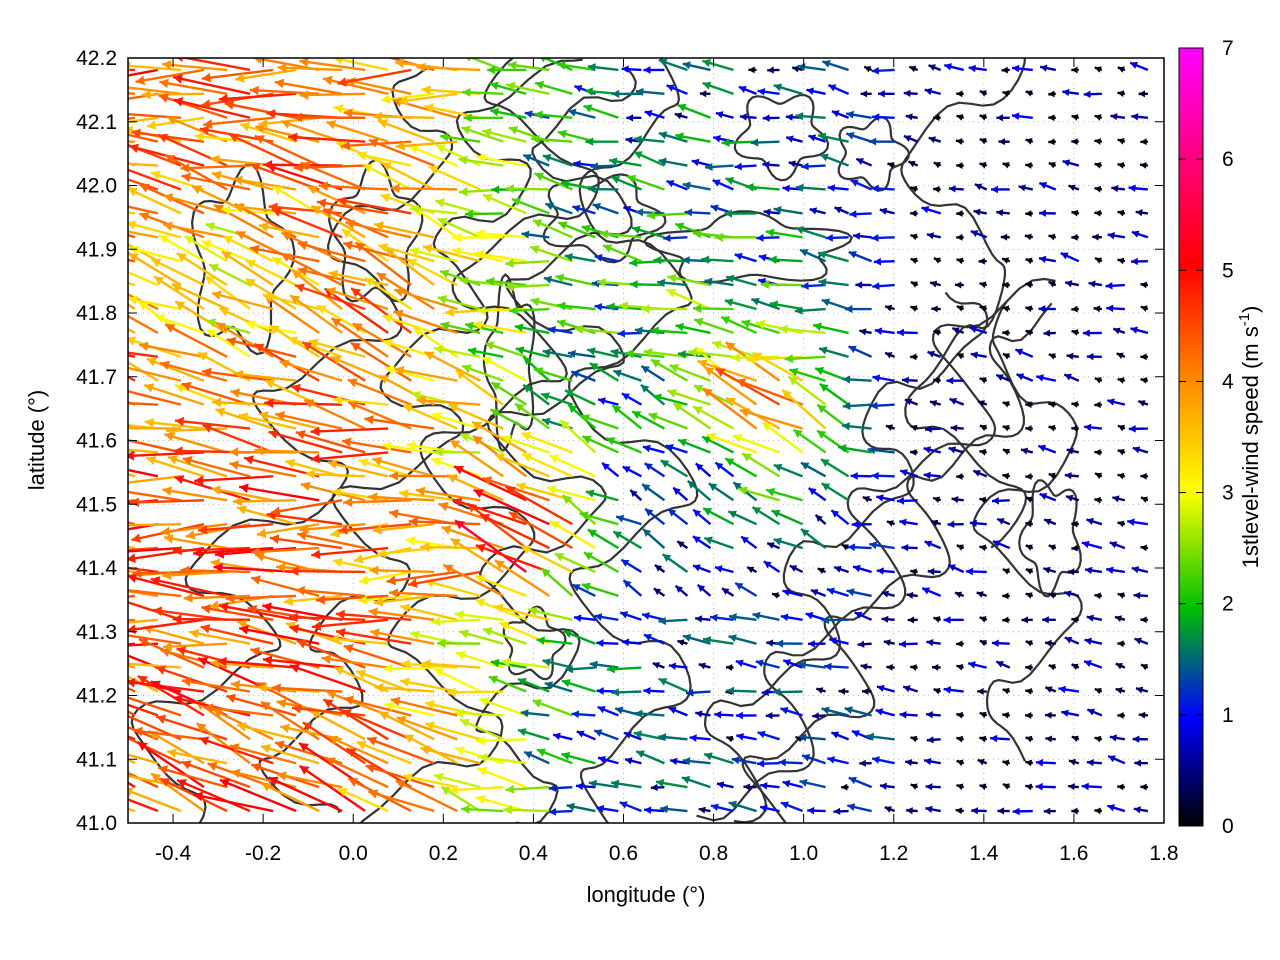  Describe the element at coordinates (353, 853) in the screenshot. I see `x-tick-label: 0.0` at that location.